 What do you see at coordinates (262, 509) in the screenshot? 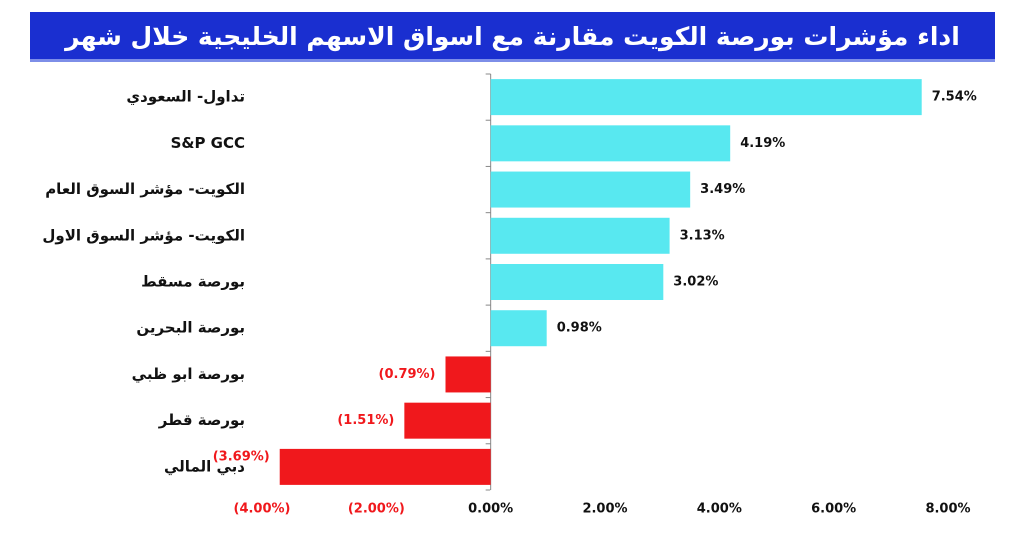
I see `x-tick-label: (4.00%)` at bounding box center [262, 509].